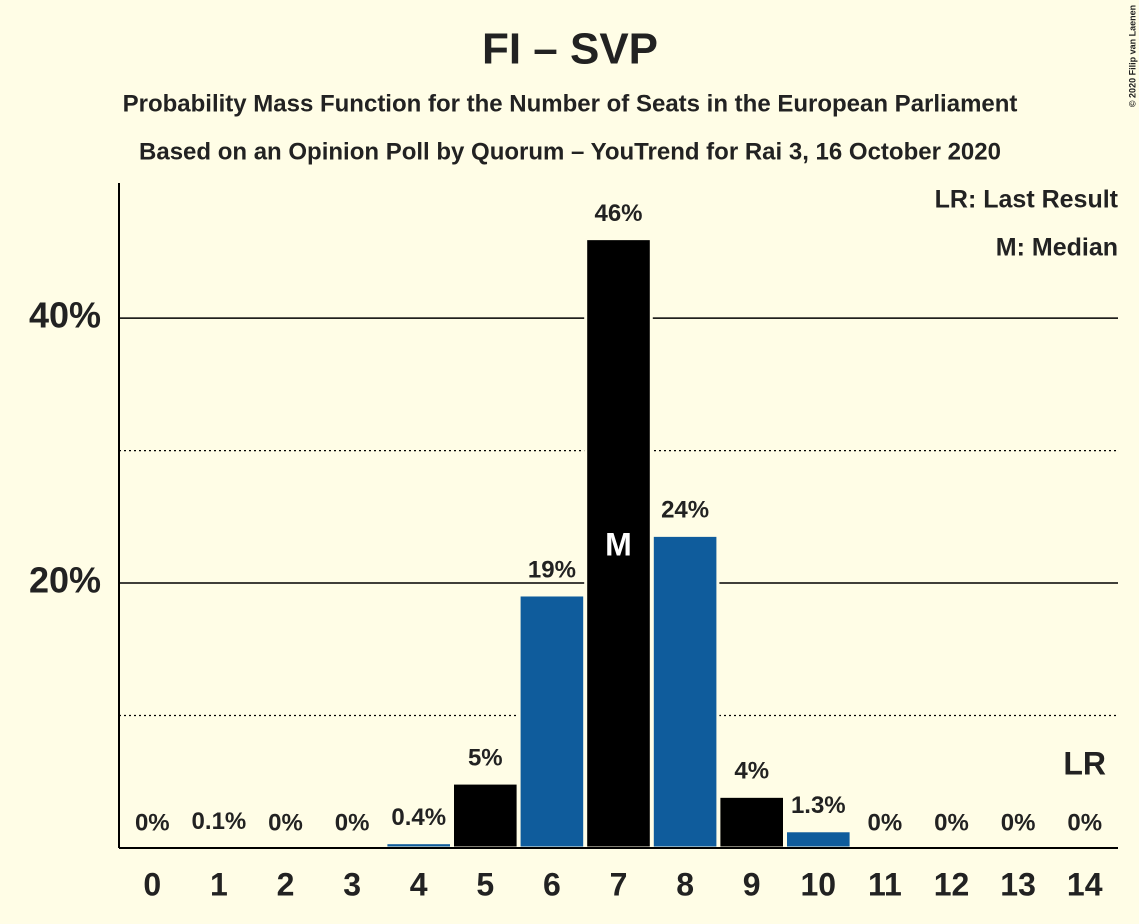 This screenshot has height=924, width=1139. I want to click on x-tick-label: 10, so click(819, 884).